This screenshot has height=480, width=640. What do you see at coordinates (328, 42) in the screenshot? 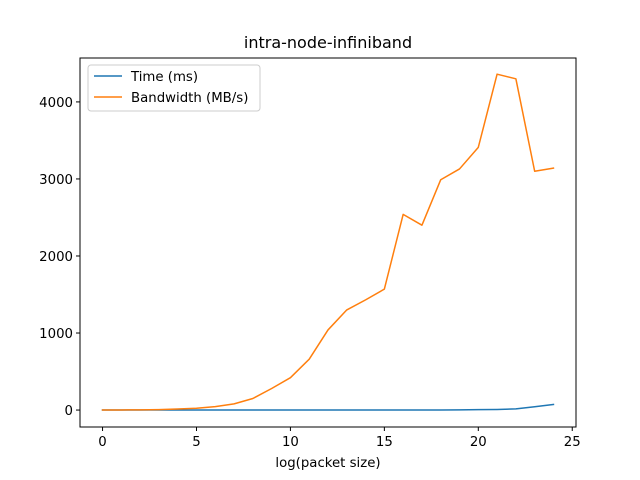
I see `chart-title: intra-node-infiniband` at bounding box center [328, 42].